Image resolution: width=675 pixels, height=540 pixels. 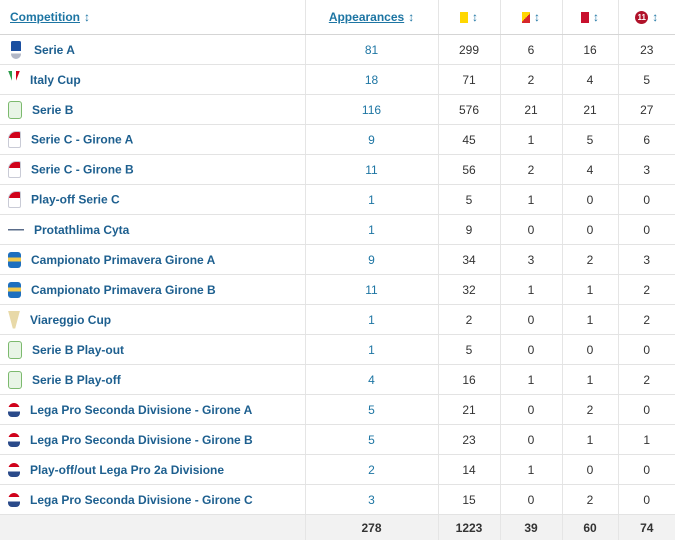 I want to click on lega-pro-logo, so click(x=14, y=439).